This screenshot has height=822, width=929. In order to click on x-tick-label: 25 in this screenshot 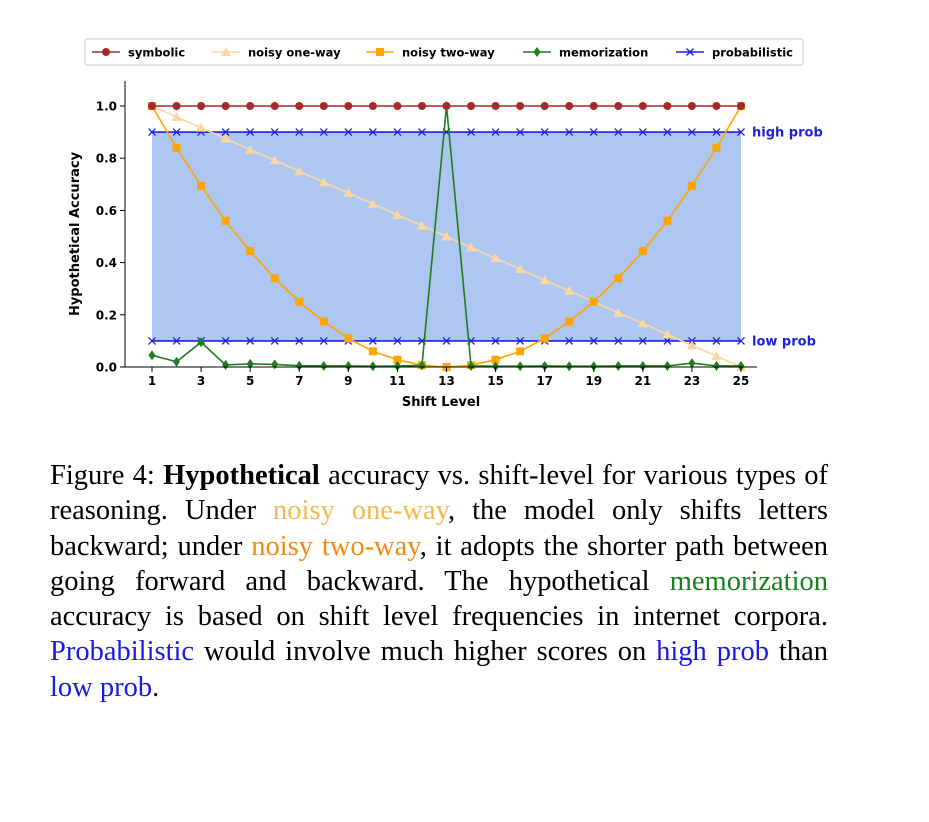, I will do `click(741, 381)`.